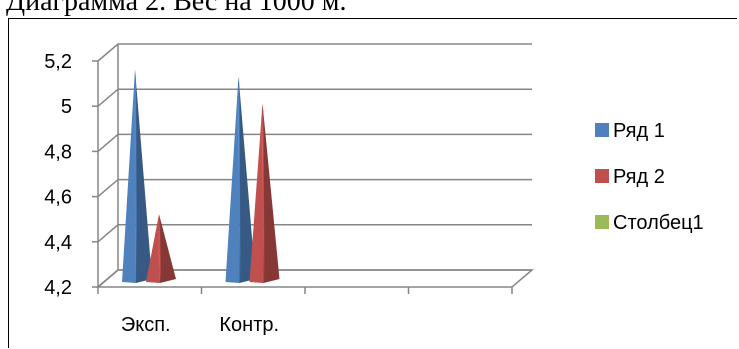 The image size is (739, 349). I want to click on x-category-label: Эксп., so click(146, 325).